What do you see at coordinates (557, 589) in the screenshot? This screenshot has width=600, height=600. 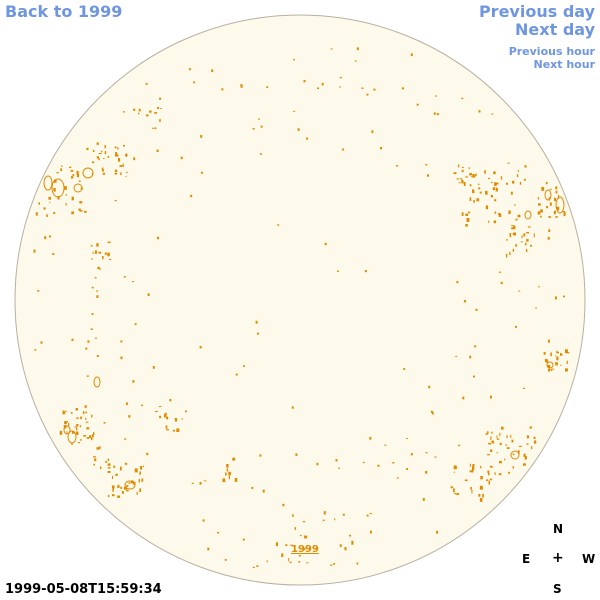 I see `compass-south-label: S` at bounding box center [557, 589].